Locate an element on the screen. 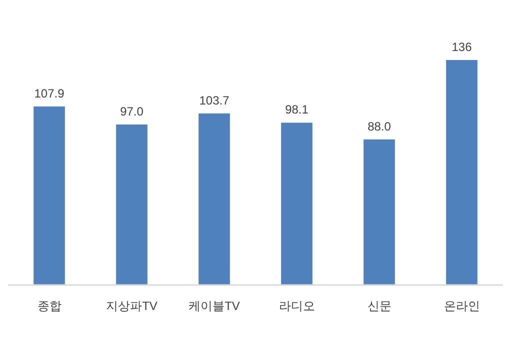 This screenshot has height=361, width=511. data-label: 136 is located at coordinates (462, 47).